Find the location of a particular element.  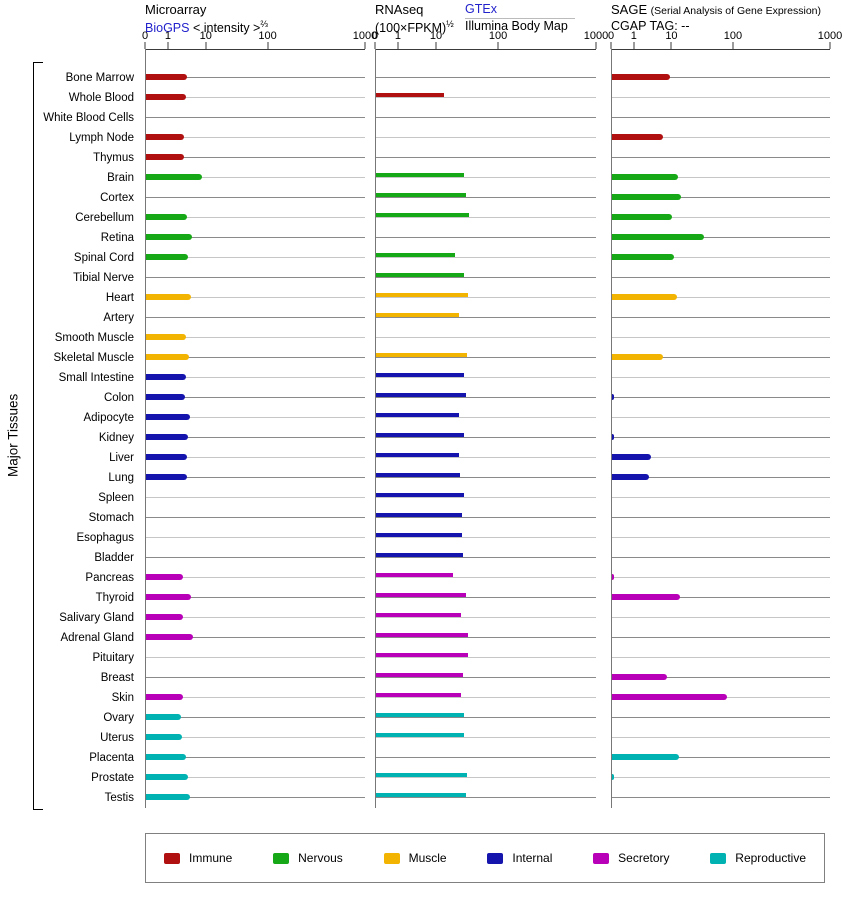

rnaseq-axis: 0 1 10 100 1000 is located at coordinates (490, 40).